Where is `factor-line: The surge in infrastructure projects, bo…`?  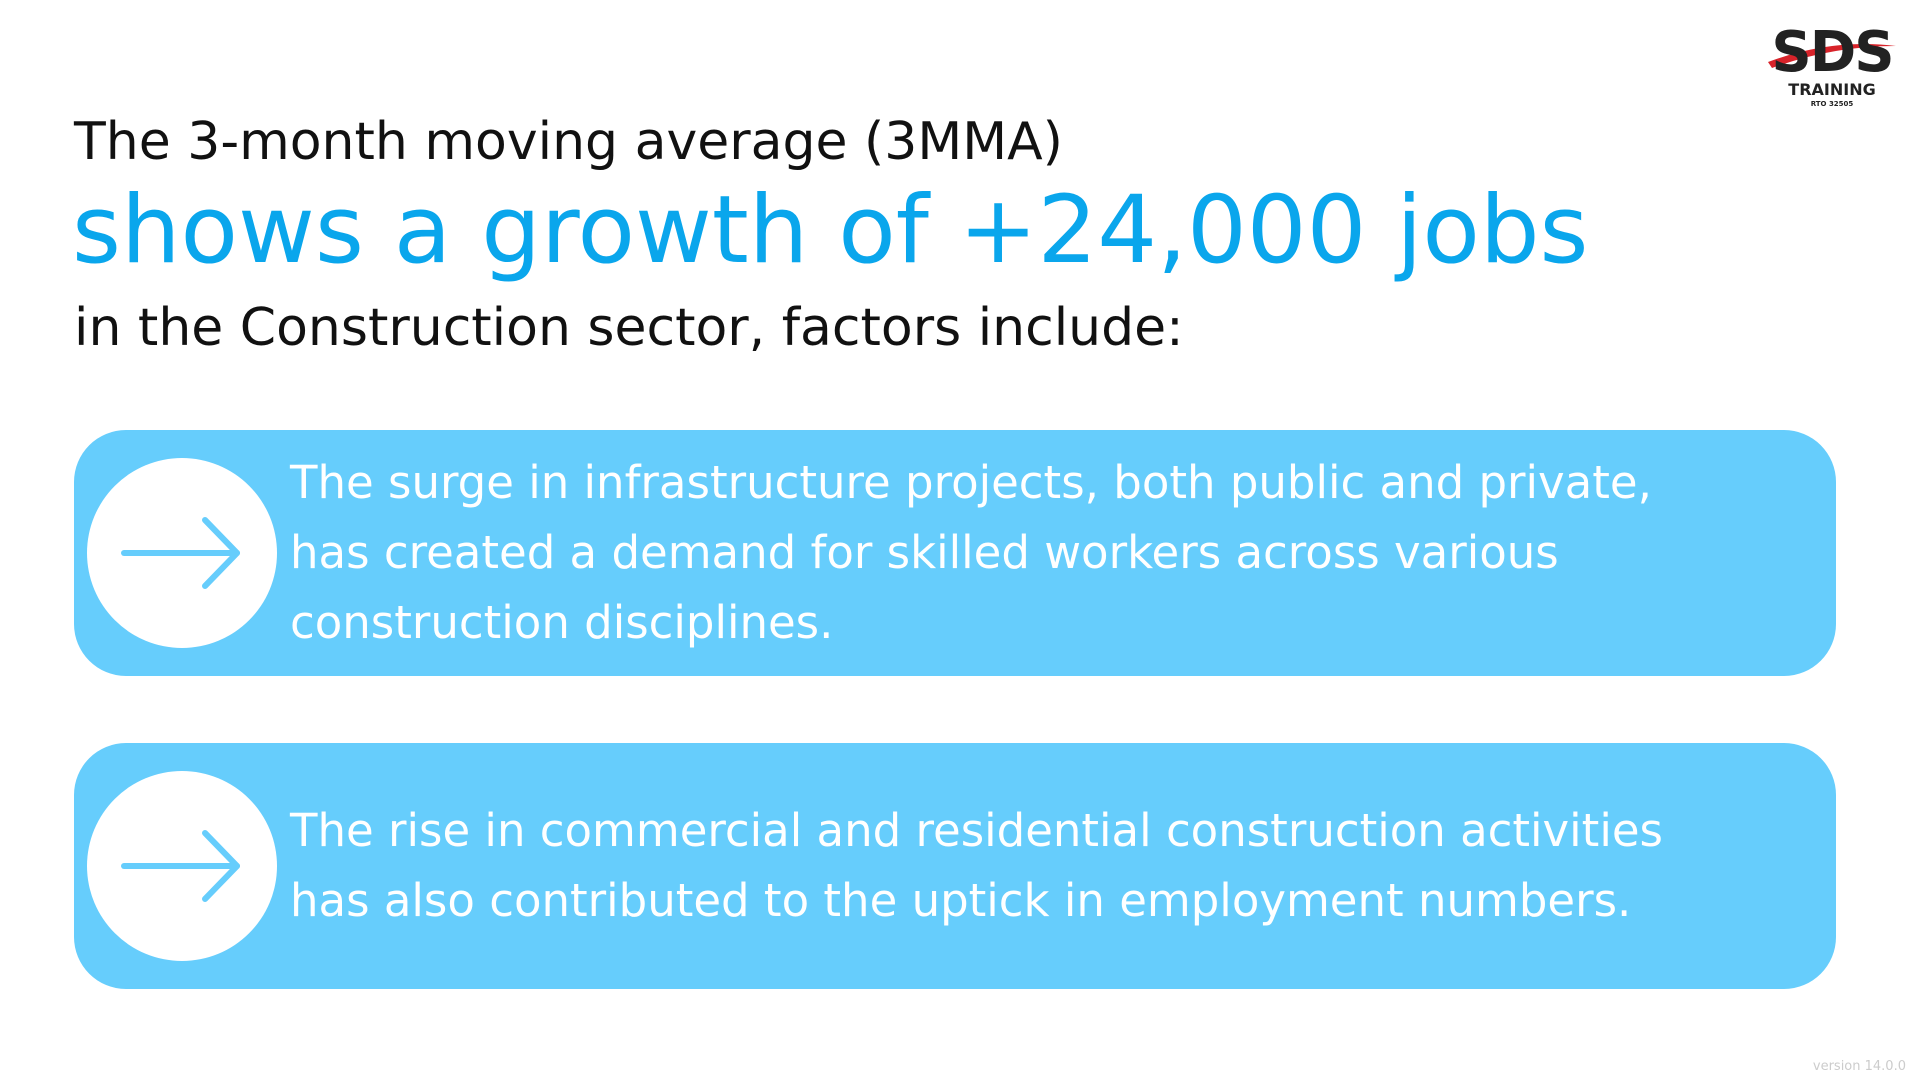 factor-line: The surge in infrastructure projects, bo… is located at coordinates (971, 482).